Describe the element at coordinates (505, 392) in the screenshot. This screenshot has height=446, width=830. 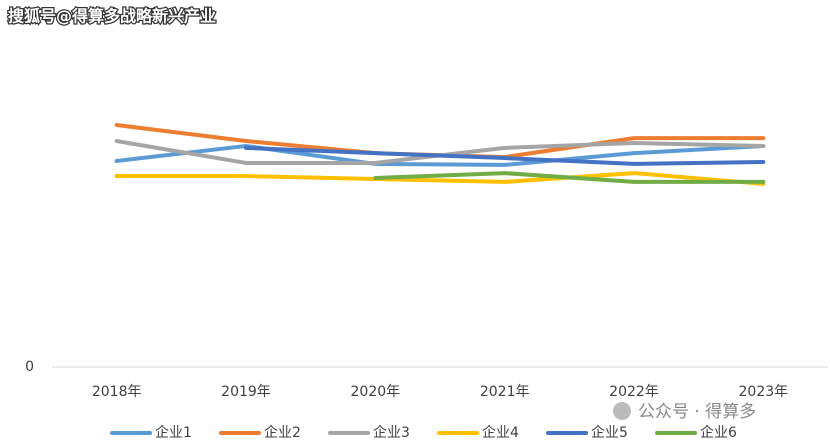
I see `x-tick-label: 2021年` at that location.